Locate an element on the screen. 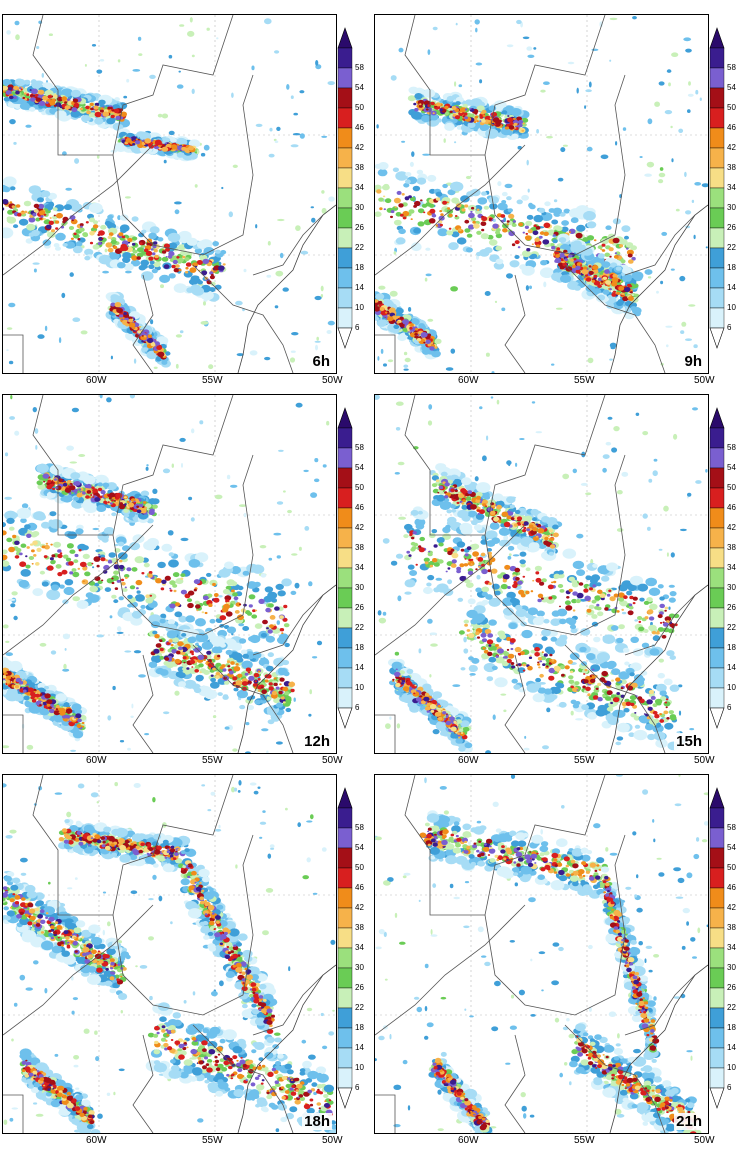  precipitation-map: 15h is located at coordinates (541, 574).